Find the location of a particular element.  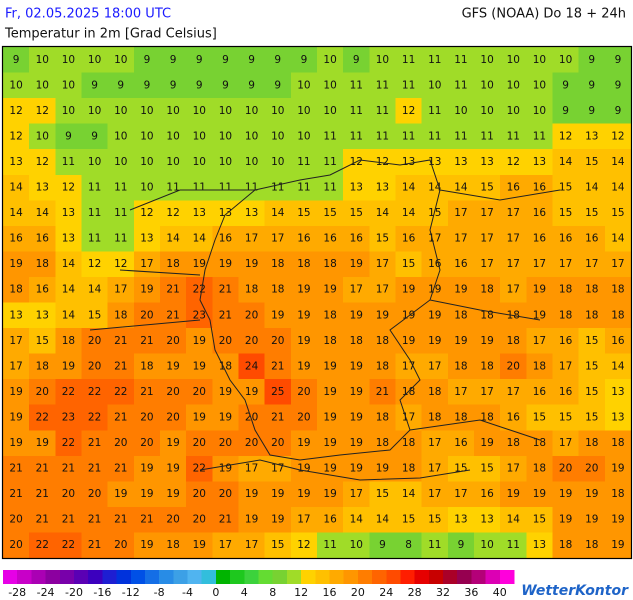

temperature-value: 23 is located at coordinates (199, 315).